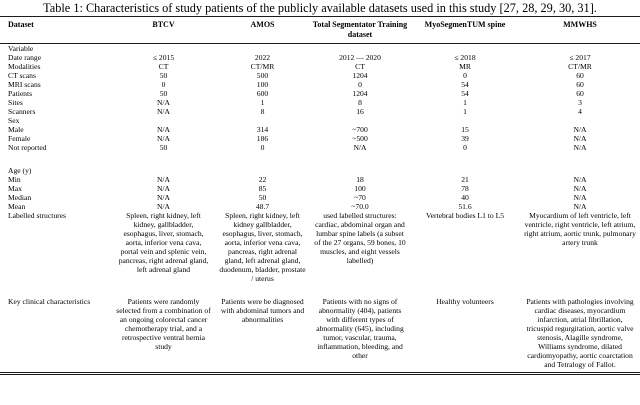  Describe the element at coordinates (15, 102) in the screenshot. I see `row-label: Sites` at that location.